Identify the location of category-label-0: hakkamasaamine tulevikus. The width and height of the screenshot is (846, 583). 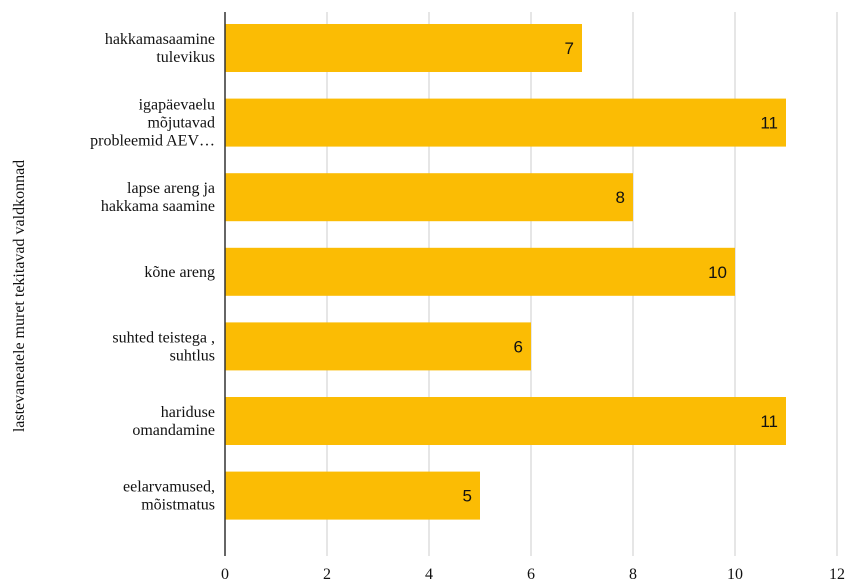
(160, 48).